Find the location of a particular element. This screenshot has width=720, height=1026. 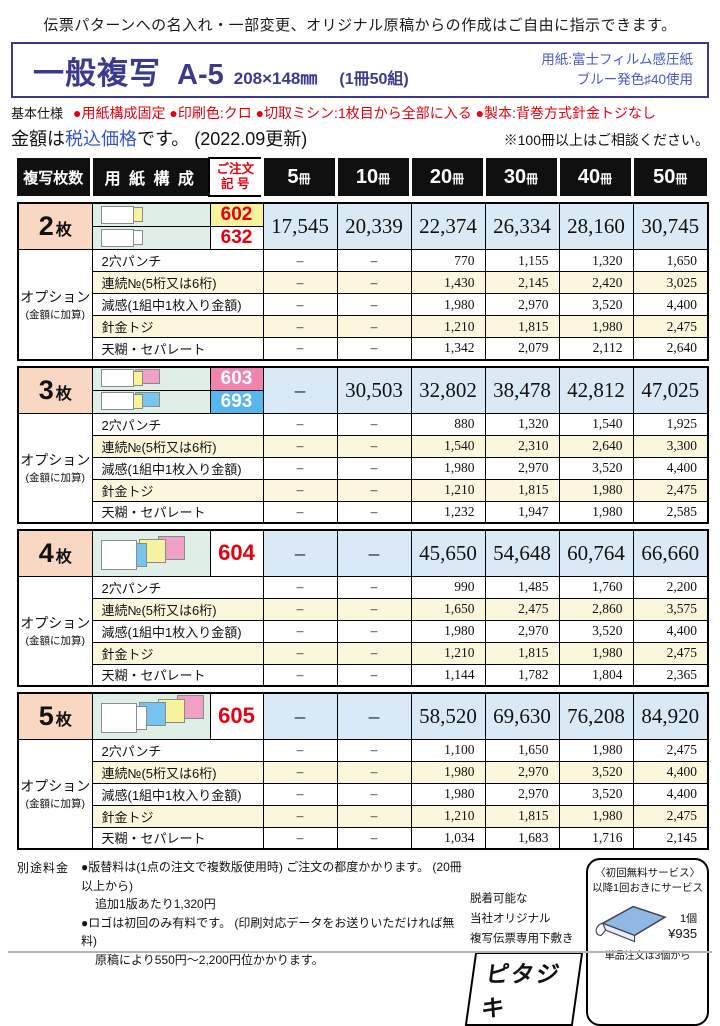

copy-count-number: 5 is located at coordinates (46, 715).